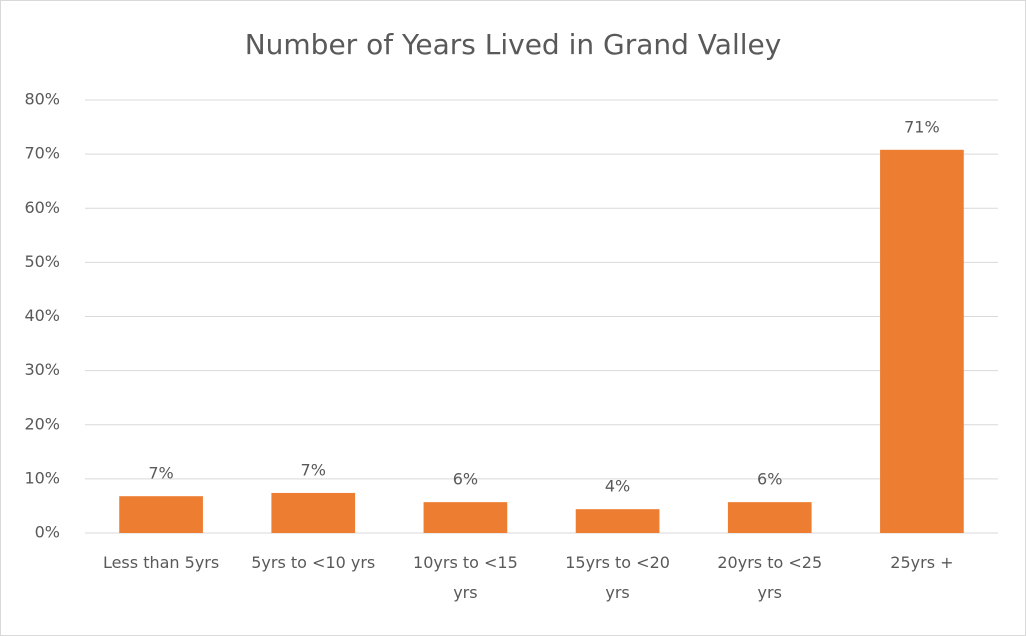 Image resolution: width=1026 pixels, height=636 pixels. What do you see at coordinates (42, 153) in the screenshot?
I see `y-tick-label: 70%` at bounding box center [42, 153].